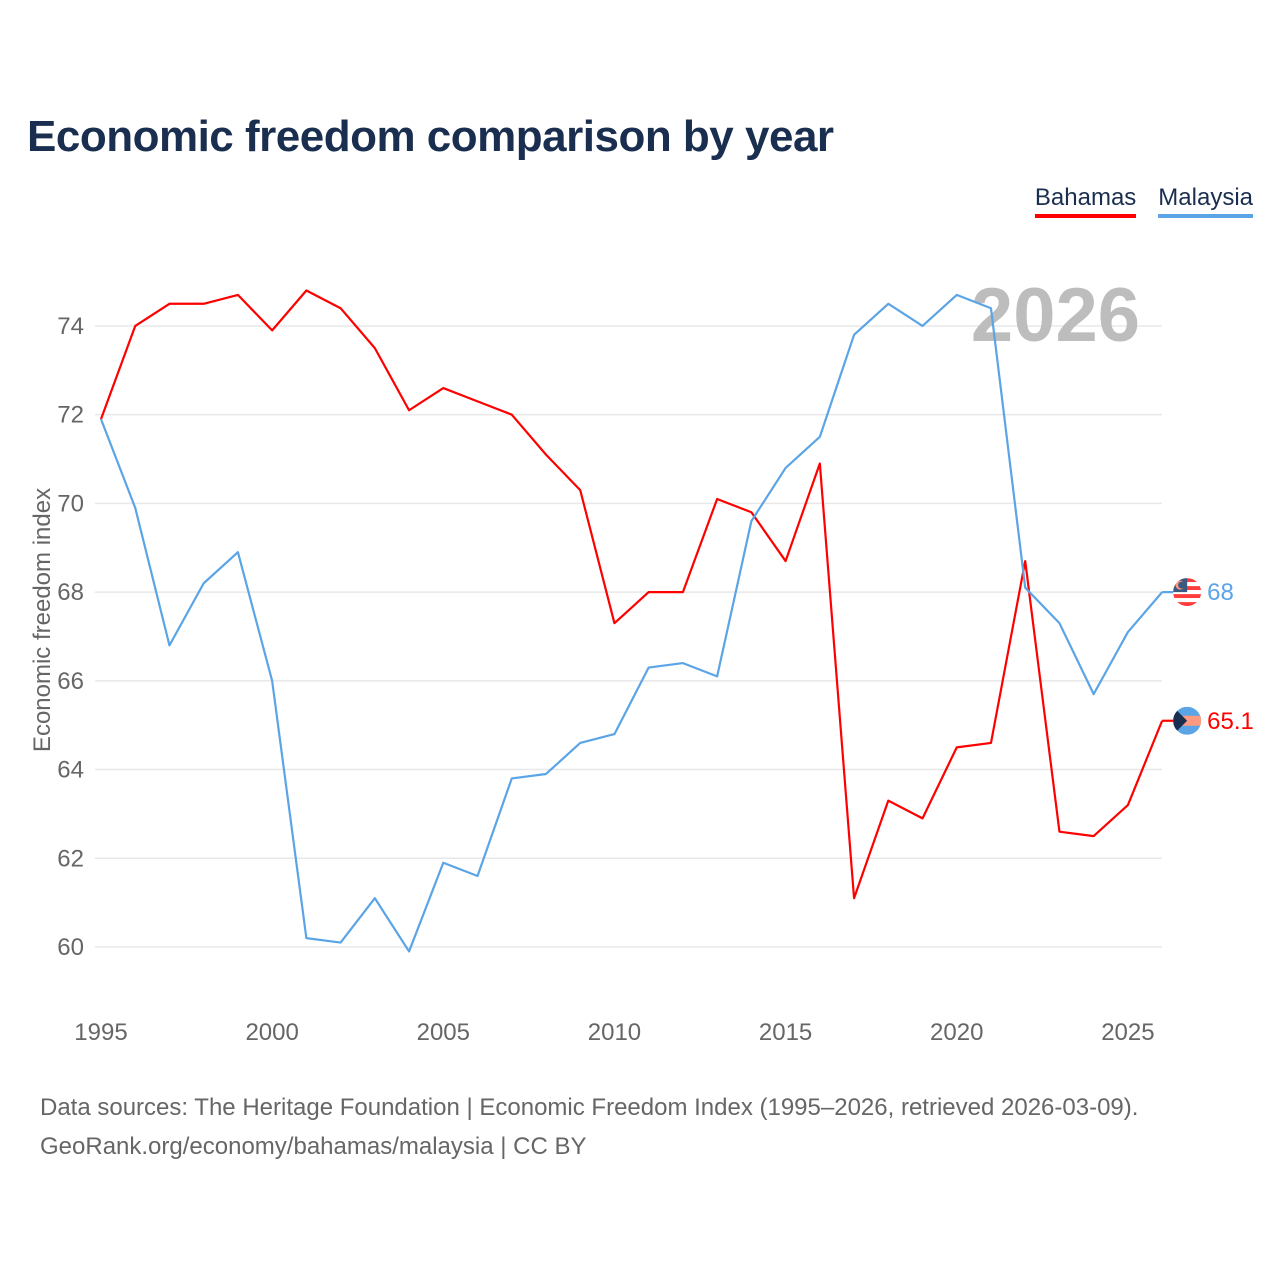 This screenshot has height=1280, width=1280. Describe the element at coordinates (785, 1032) in the screenshot. I see `x-tick-label: 2015` at that location.